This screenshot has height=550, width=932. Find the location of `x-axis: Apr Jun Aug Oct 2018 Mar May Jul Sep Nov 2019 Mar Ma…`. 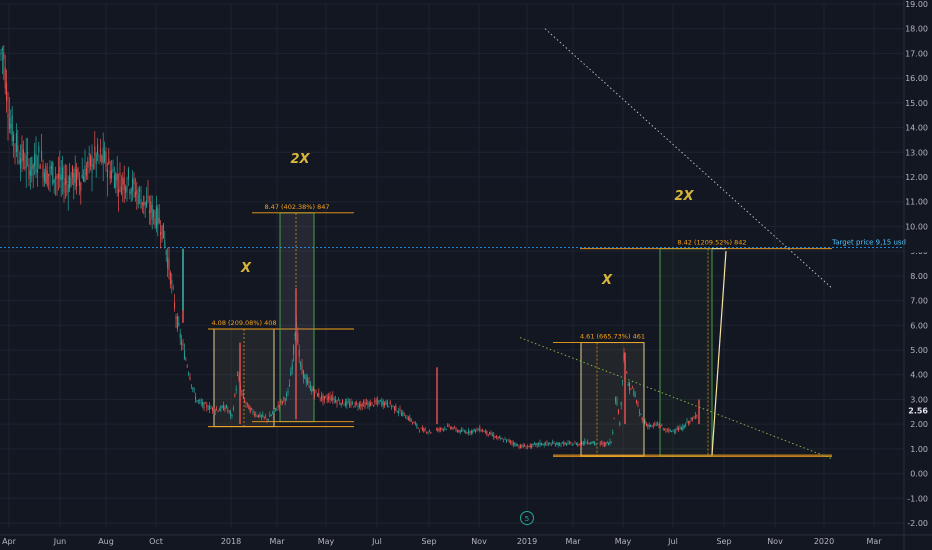

x-axis: Apr Jun Aug Oct 2018 Mar May Jul Sep Nov 2019 Mar Ma… is located at coordinates (466, 540).